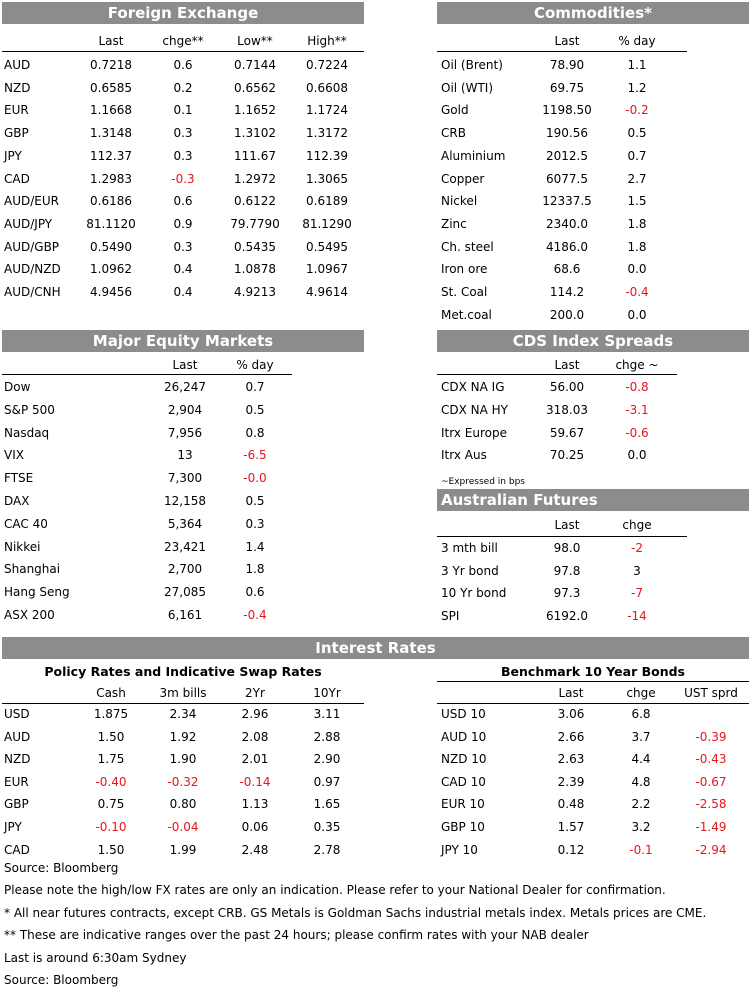  What do you see at coordinates (37, 592) in the screenshot?
I see `eq-row-label: Hang Seng` at bounding box center [37, 592].